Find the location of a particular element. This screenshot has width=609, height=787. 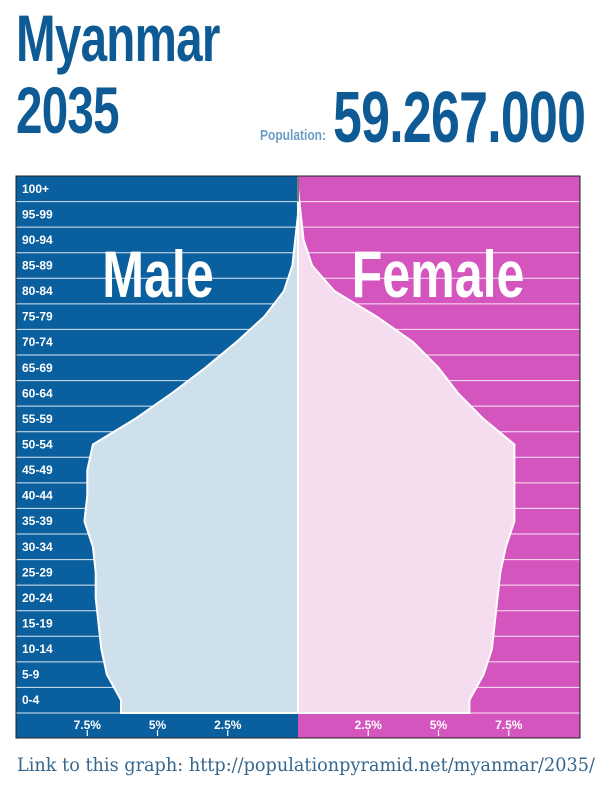

age-label: 95-99 is located at coordinates (37, 214).